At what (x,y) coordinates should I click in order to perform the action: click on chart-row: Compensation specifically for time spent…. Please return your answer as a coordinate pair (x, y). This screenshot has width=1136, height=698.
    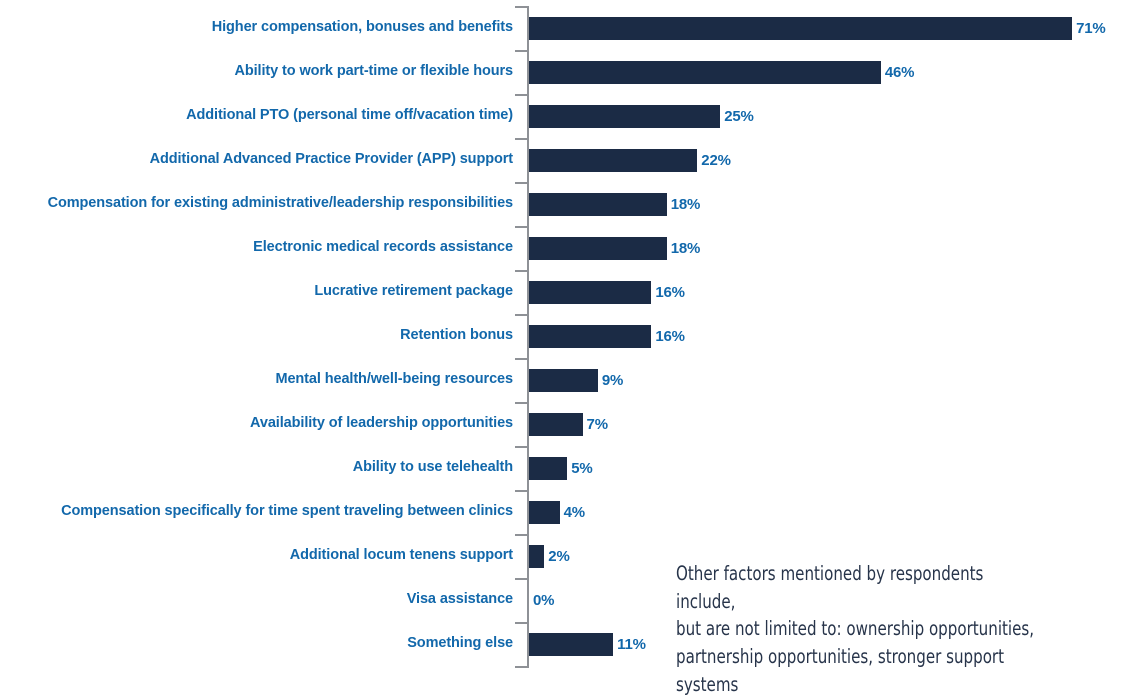
    Looking at the image, I should click on (568, 512).